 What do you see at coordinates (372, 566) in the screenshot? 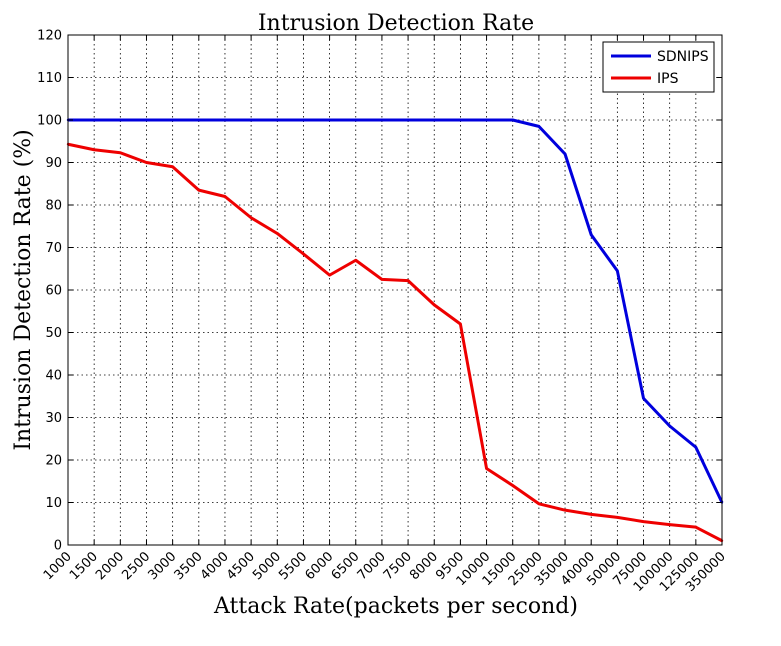
I see `x-tick-label: 7000` at bounding box center [372, 566].